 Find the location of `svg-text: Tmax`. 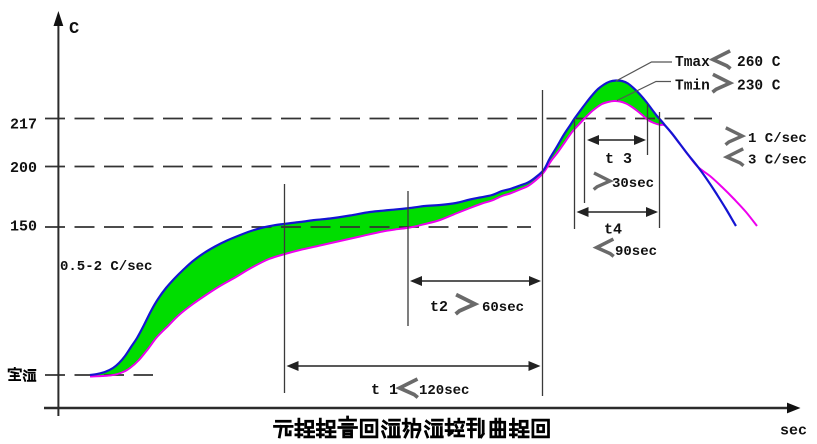

svg-text: Tmax is located at coordinates (692, 63).